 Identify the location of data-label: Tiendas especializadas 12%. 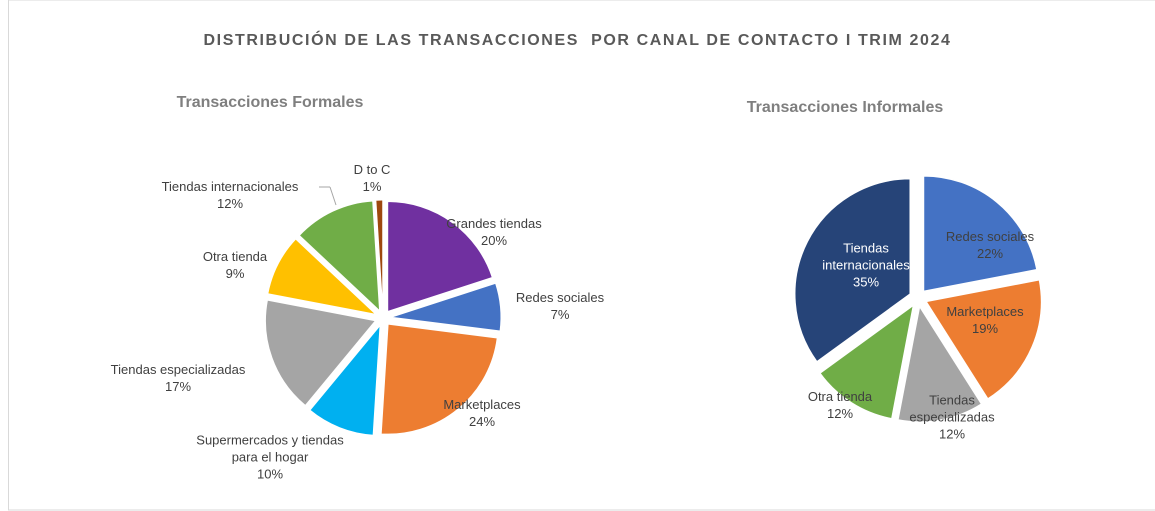
(952, 417).